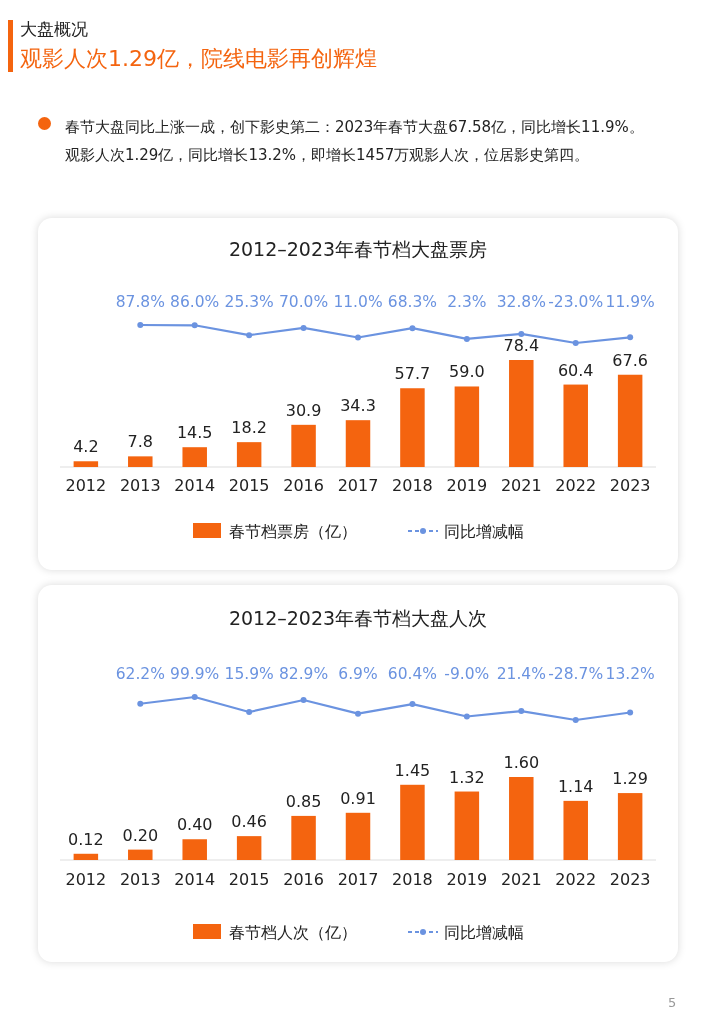  I want to click on chart-title: 2012–2023年春节档大盘人次, so click(358, 618).